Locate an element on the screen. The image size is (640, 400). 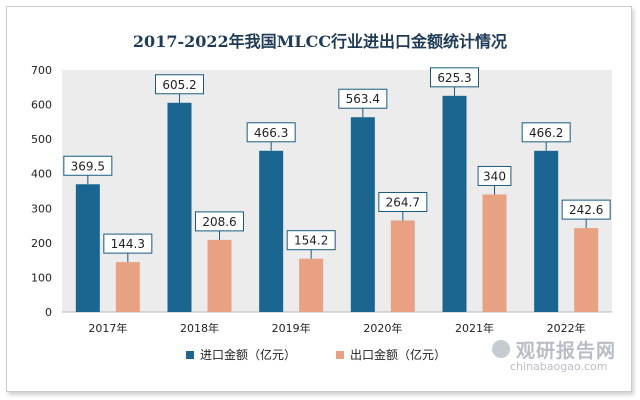
x-tick-label: 2020年 is located at coordinates (382, 328).